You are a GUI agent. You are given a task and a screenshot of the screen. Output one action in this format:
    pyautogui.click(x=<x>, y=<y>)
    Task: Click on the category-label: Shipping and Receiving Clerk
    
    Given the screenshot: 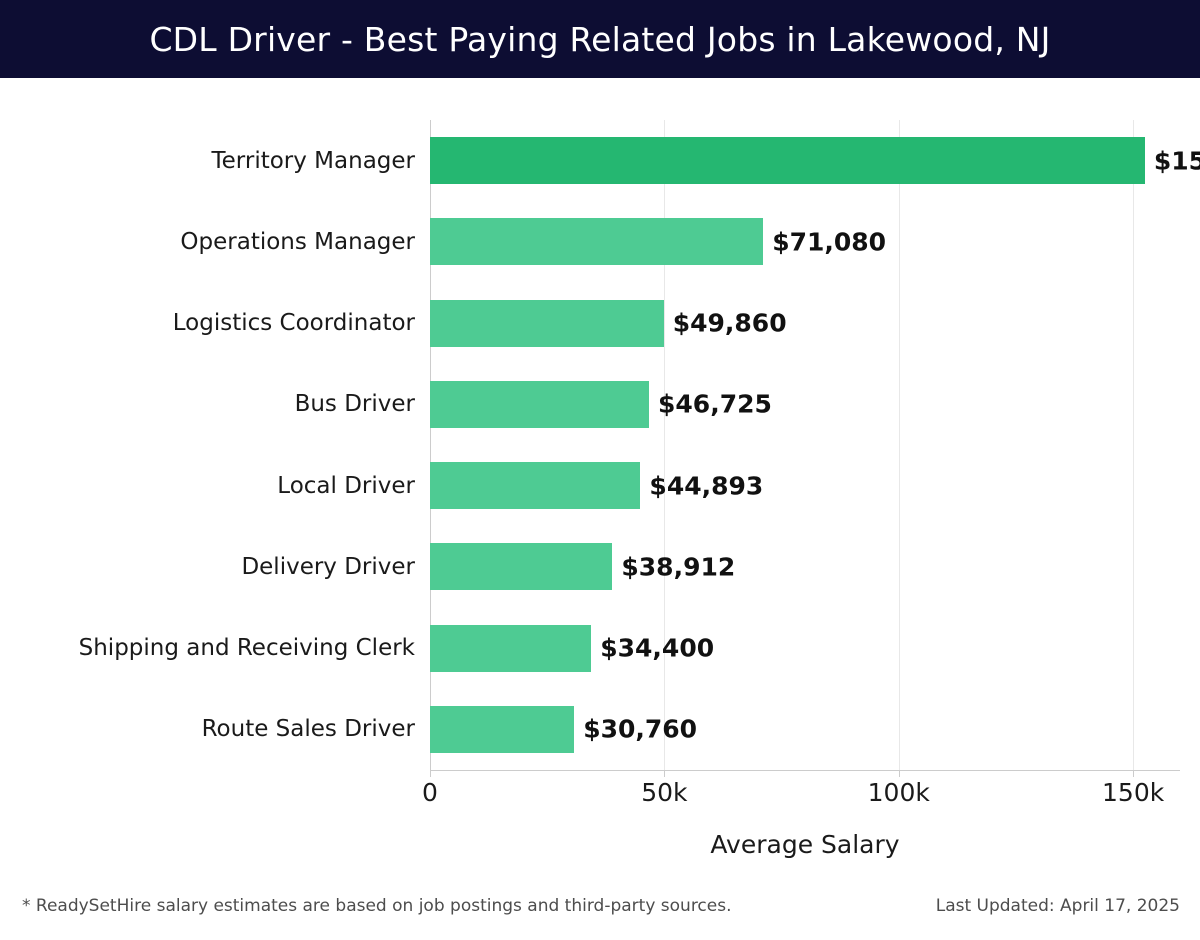 What is the action you would take?
    pyautogui.click(x=246, y=648)
    